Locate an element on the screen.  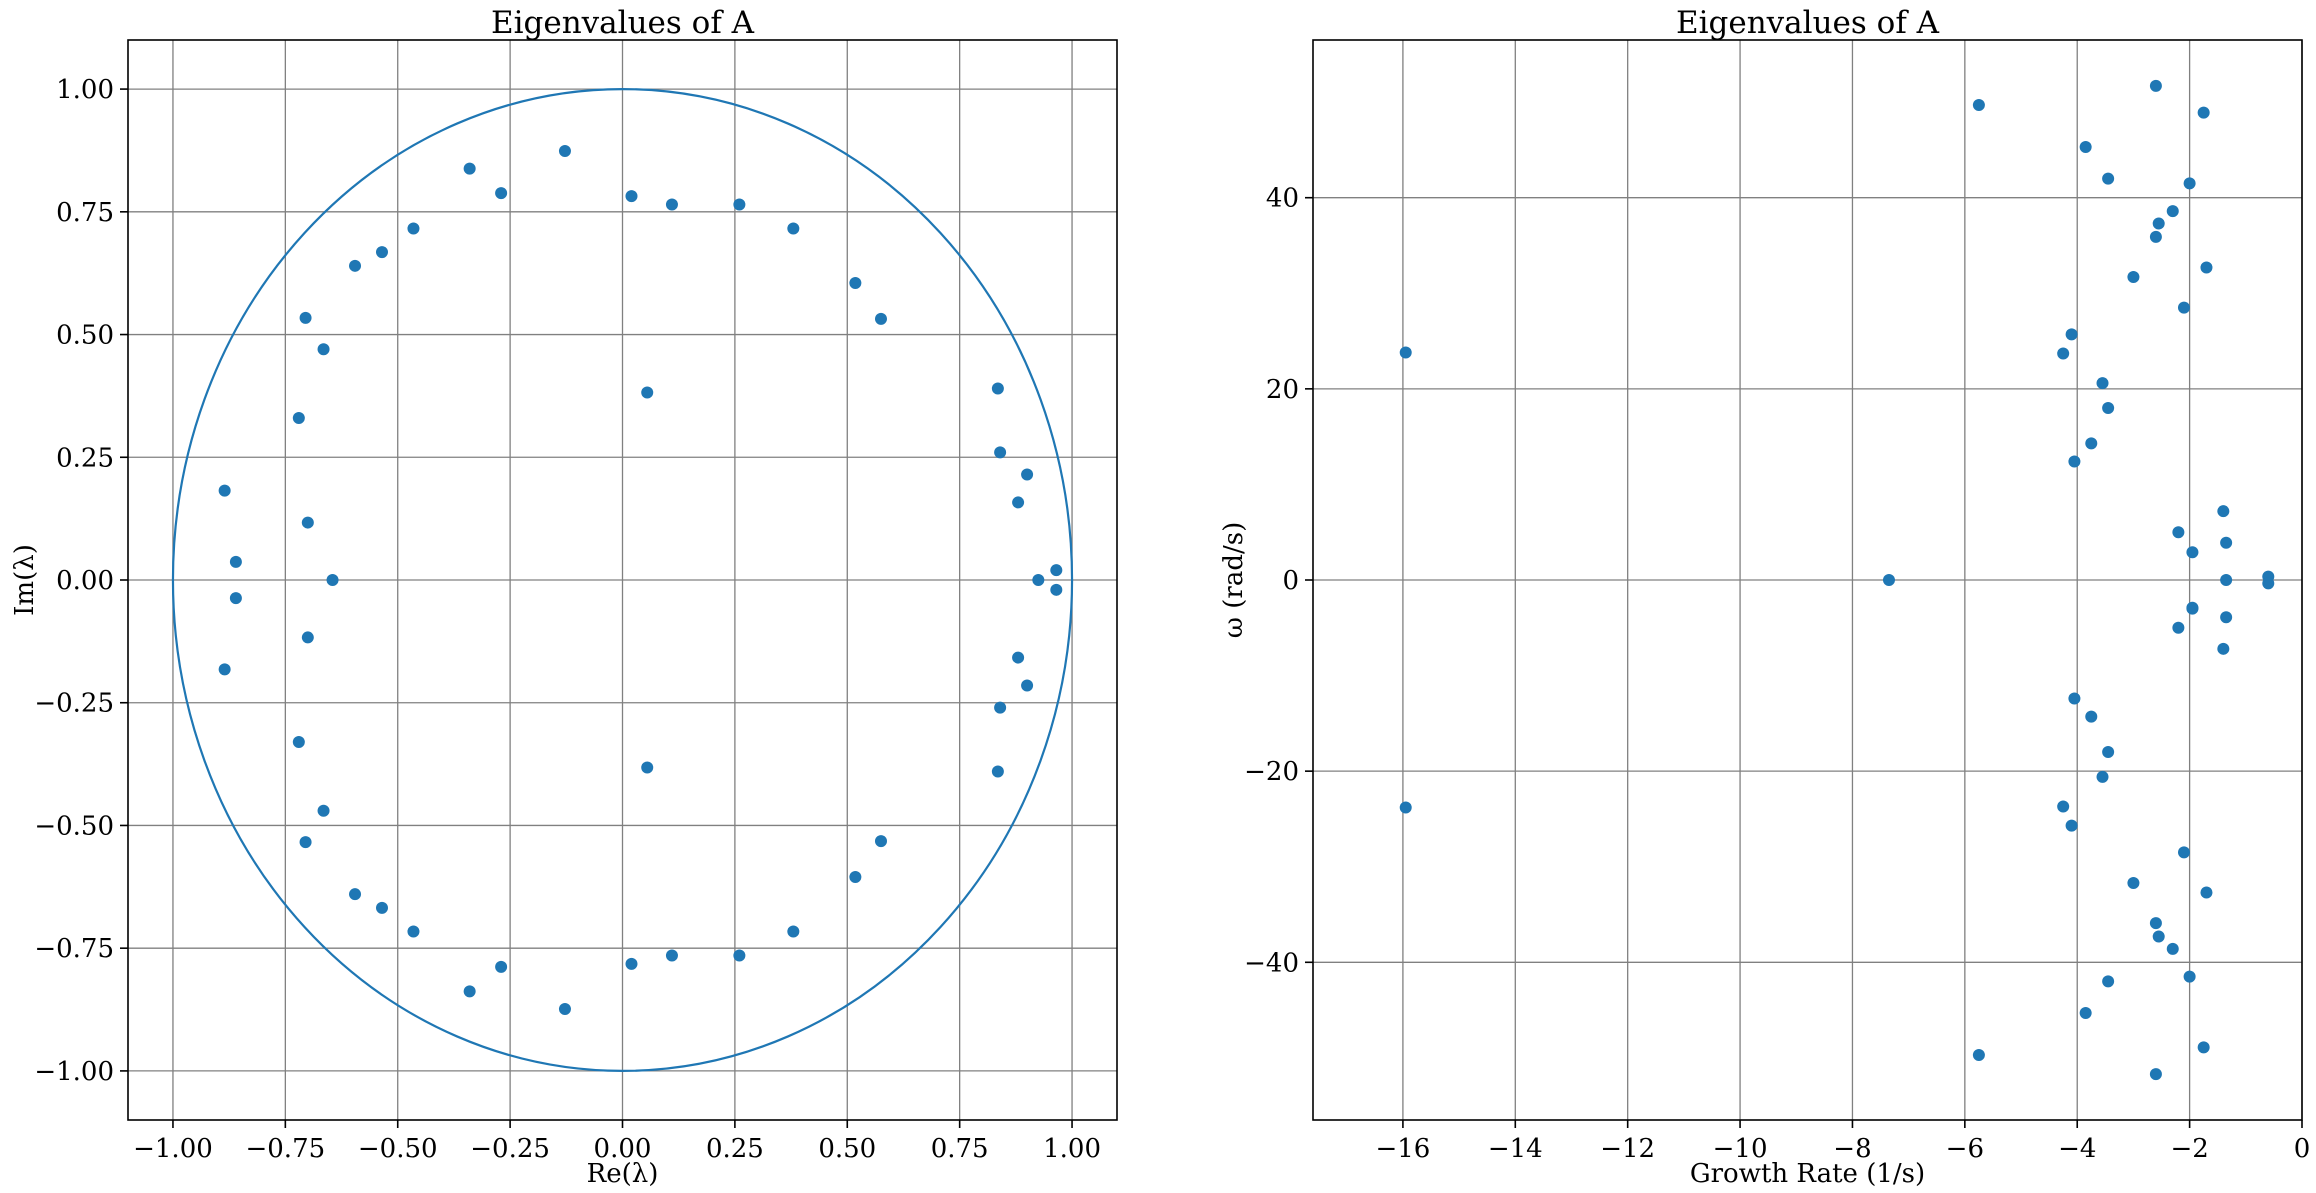
left-plot-x-tick-label: −0.25 is located at coordinates (510, 1149).